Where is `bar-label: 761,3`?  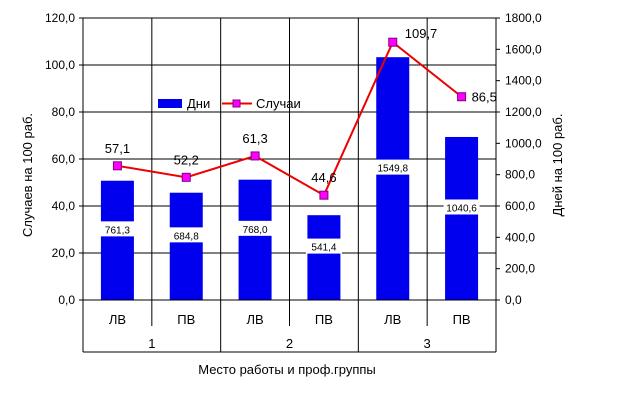
bar-label: 761,3 is located at coordinates (117, 230).